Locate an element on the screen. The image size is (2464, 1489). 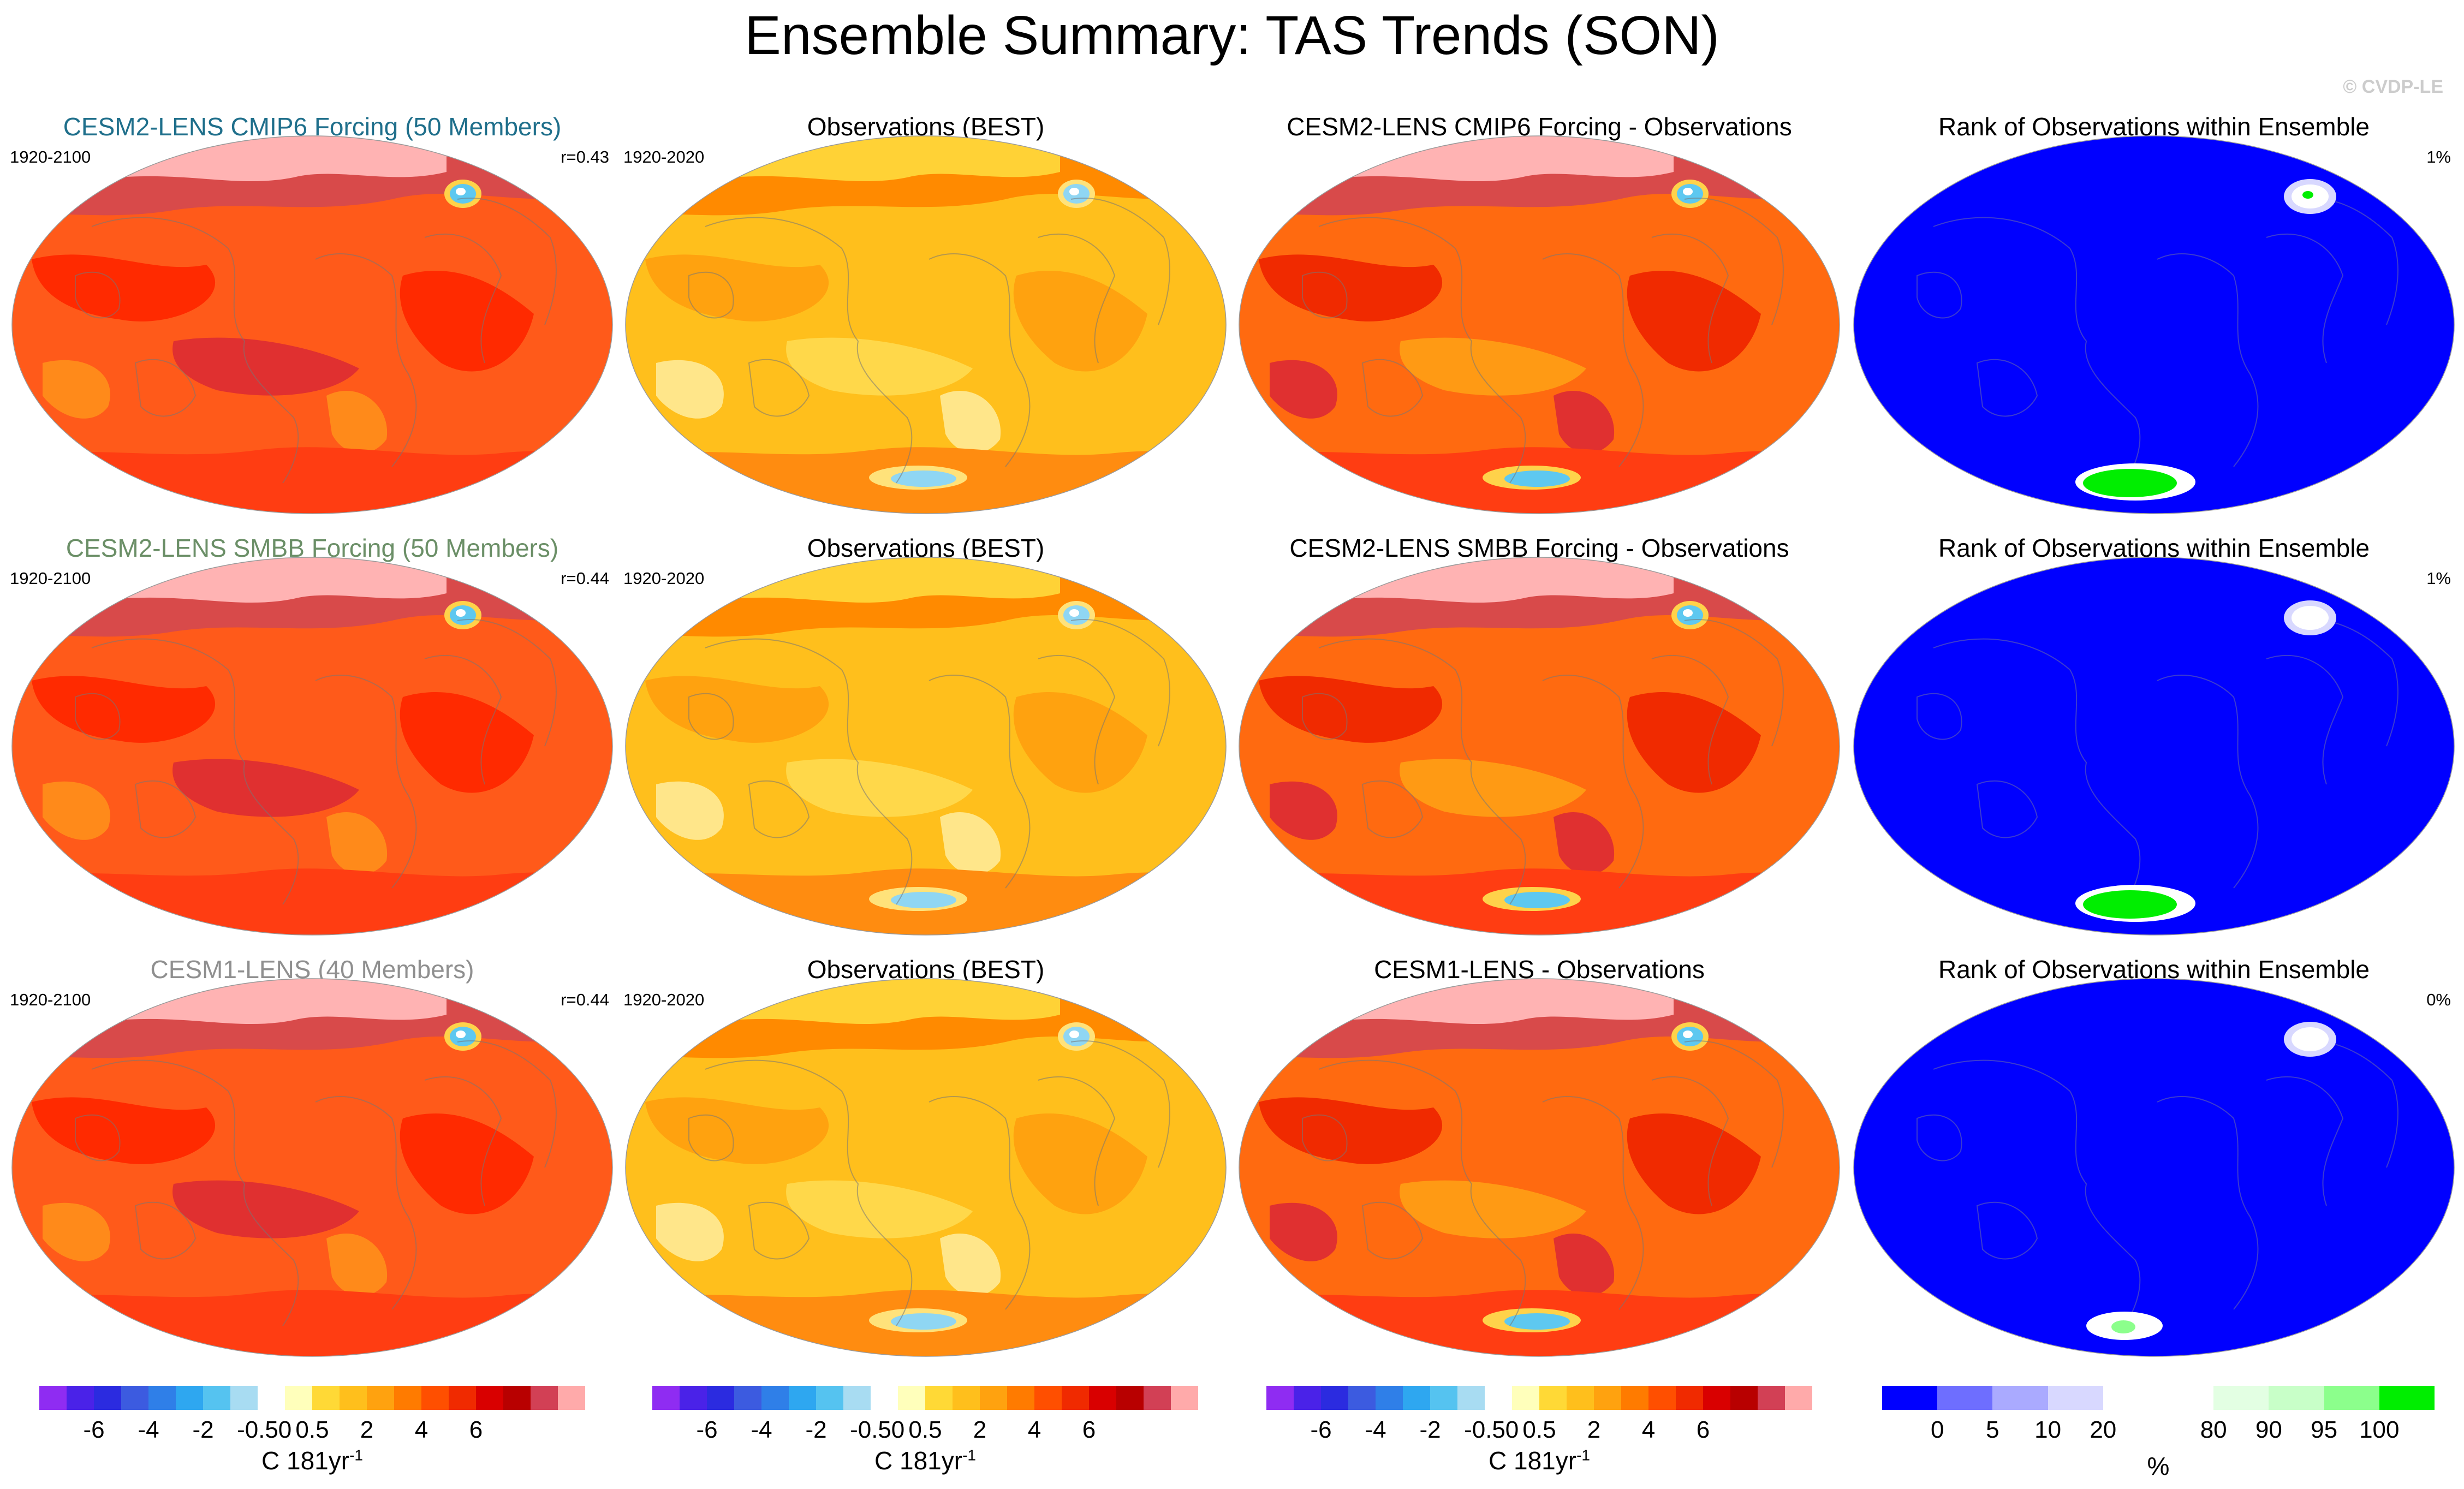
colorbar-ensemble is located at coordinates (312, 1398).